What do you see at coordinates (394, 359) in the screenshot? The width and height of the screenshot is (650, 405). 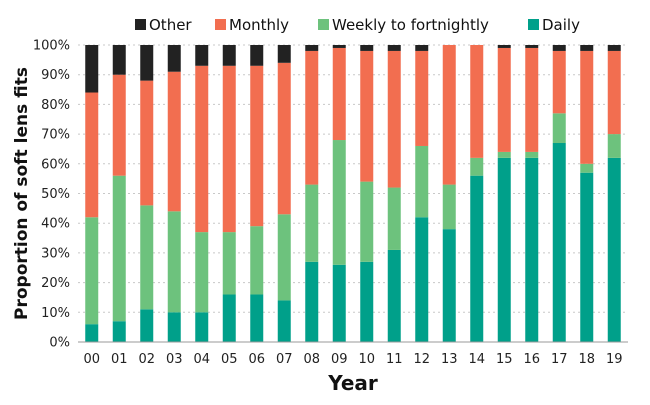 I see `x-tick-label: 11` at bounding box center [394, 359].